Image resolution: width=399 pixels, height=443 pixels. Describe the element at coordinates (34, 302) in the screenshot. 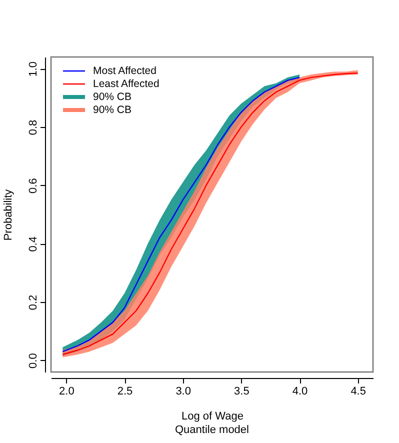

I see `y-tick-label: 0.2` at that location.